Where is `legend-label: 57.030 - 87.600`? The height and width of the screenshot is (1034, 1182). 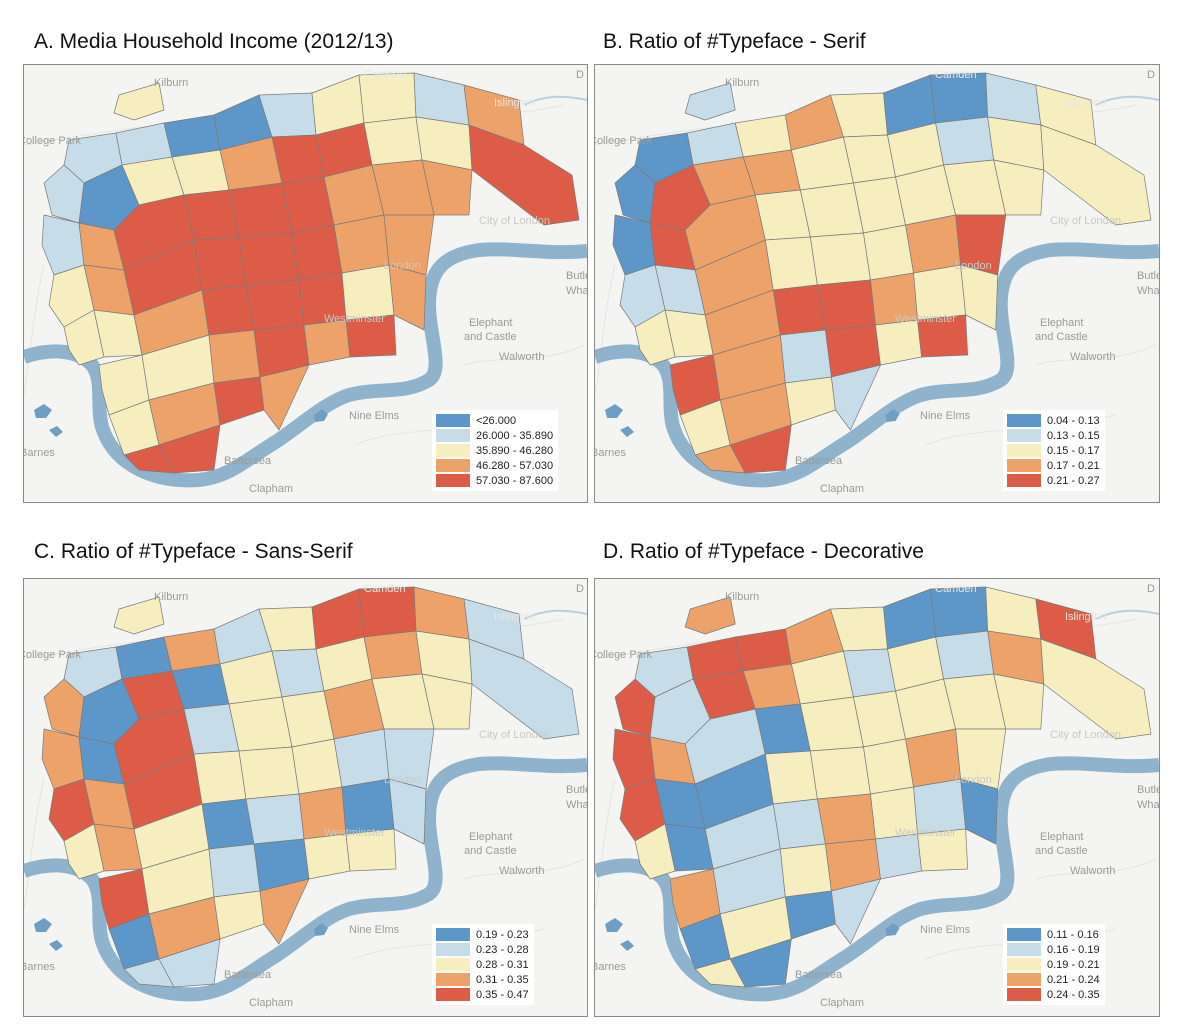 legend-label: 57.030 - 87.600 is located at coordinates (515, 480).